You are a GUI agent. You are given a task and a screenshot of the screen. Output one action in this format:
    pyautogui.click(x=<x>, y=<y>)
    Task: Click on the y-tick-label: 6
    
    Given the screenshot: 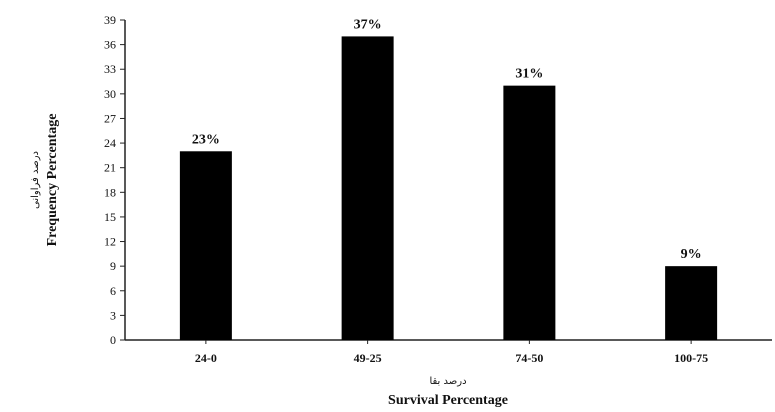 What is the action you would take?
    pyautogui.click(x=113, y=291)
    